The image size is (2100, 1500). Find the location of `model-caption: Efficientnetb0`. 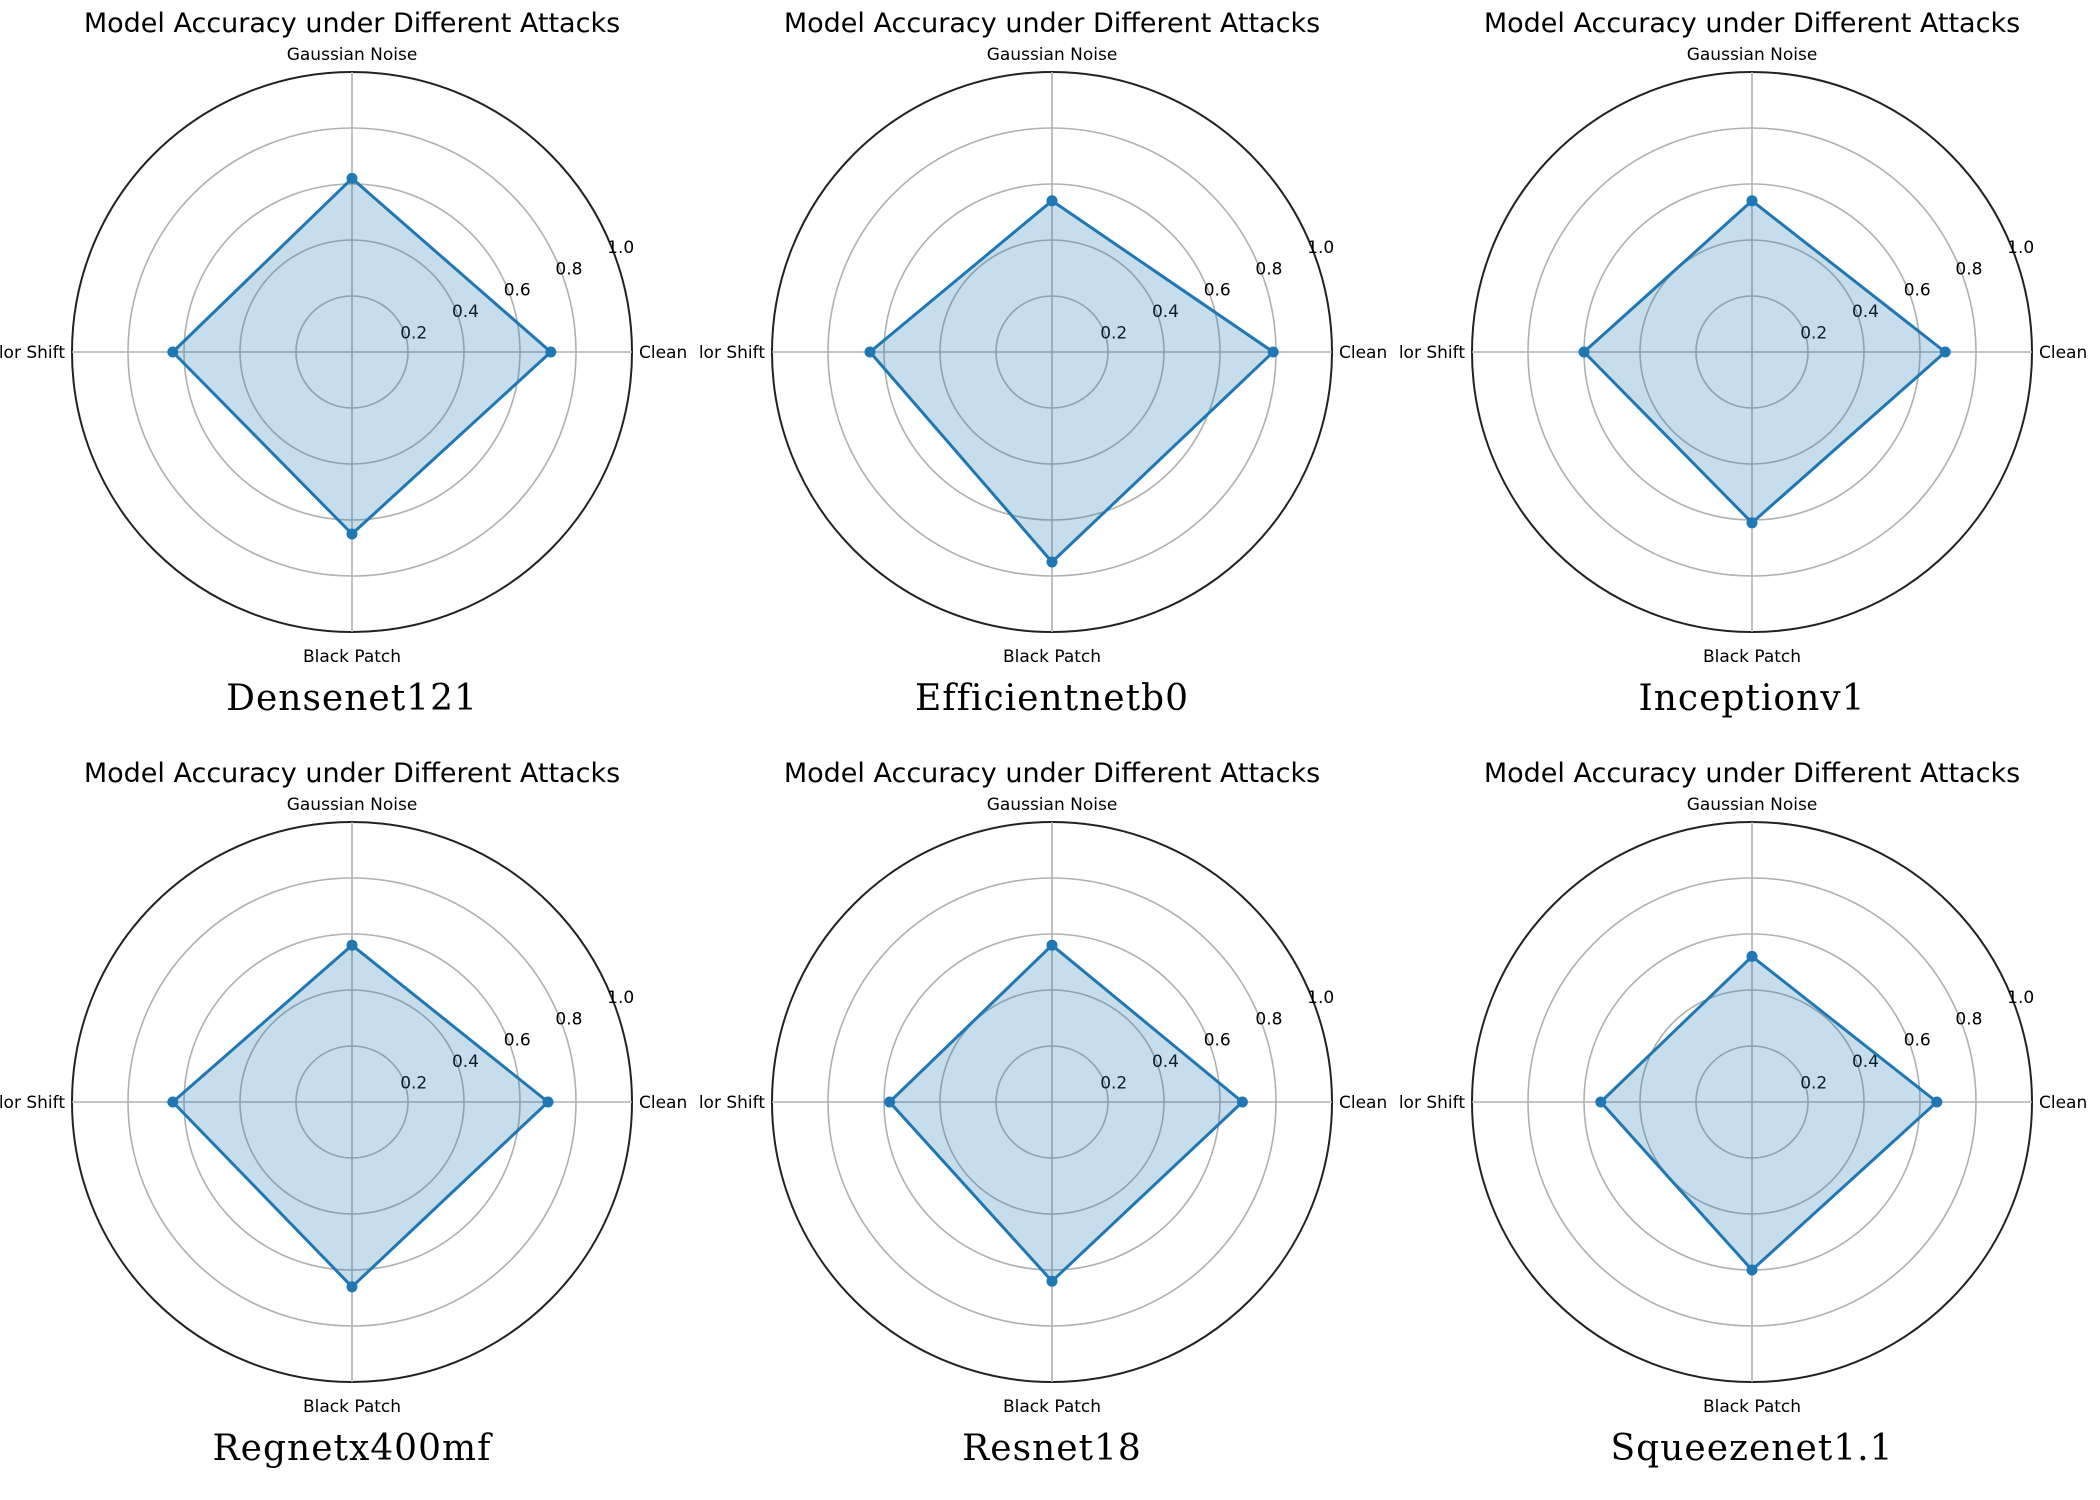

model-caption: Efficientnetb0 is located at coordinates (1052, 698).